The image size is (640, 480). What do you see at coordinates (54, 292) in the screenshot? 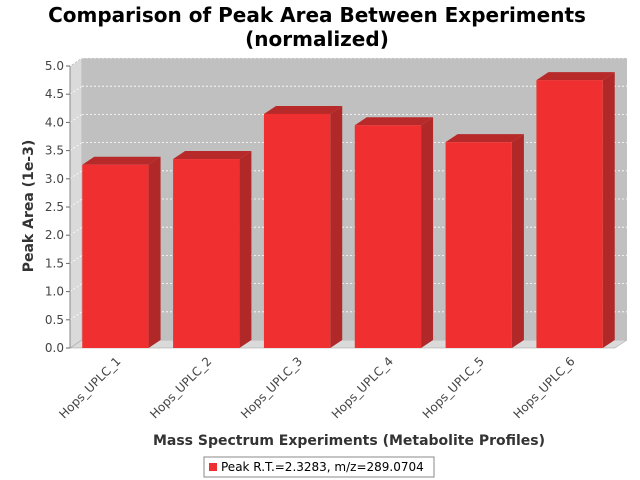
I see `y-tick-label: 1.0` at bounding box center [54, 292].